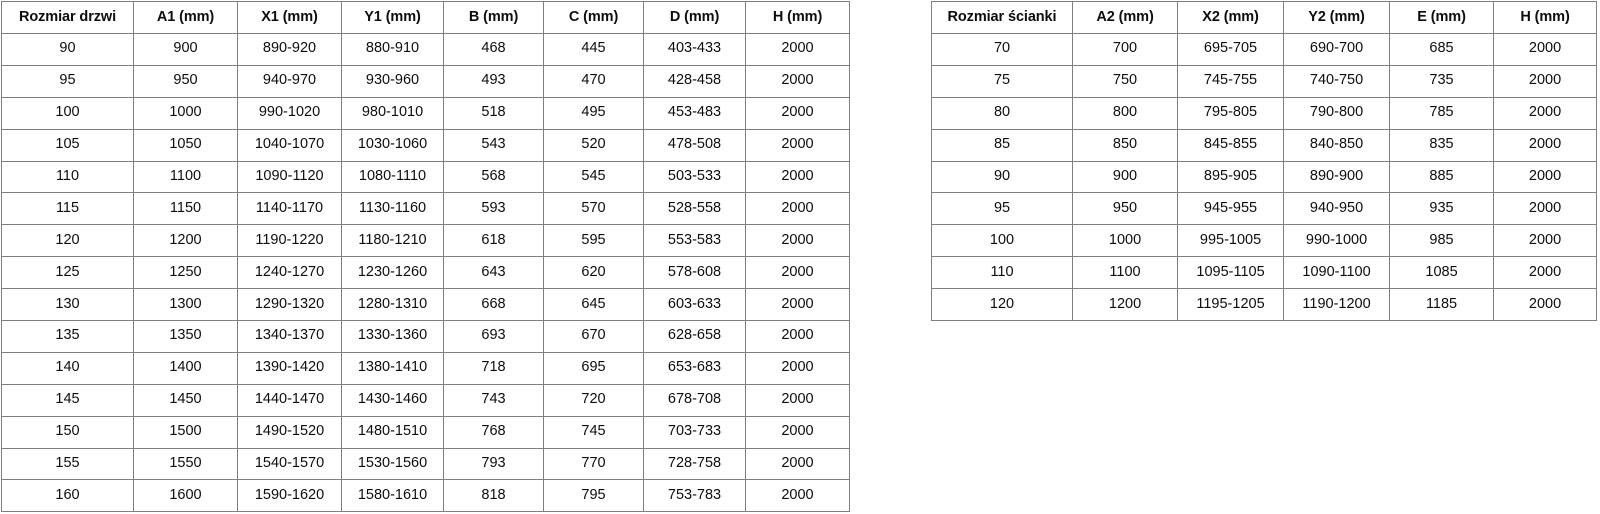 The width and height of the screenshot is (1600, 514). What do you see at coordinates (67, 113) in the screenshot?
I see `table-cell: 100` at bounding box center [67, 113].